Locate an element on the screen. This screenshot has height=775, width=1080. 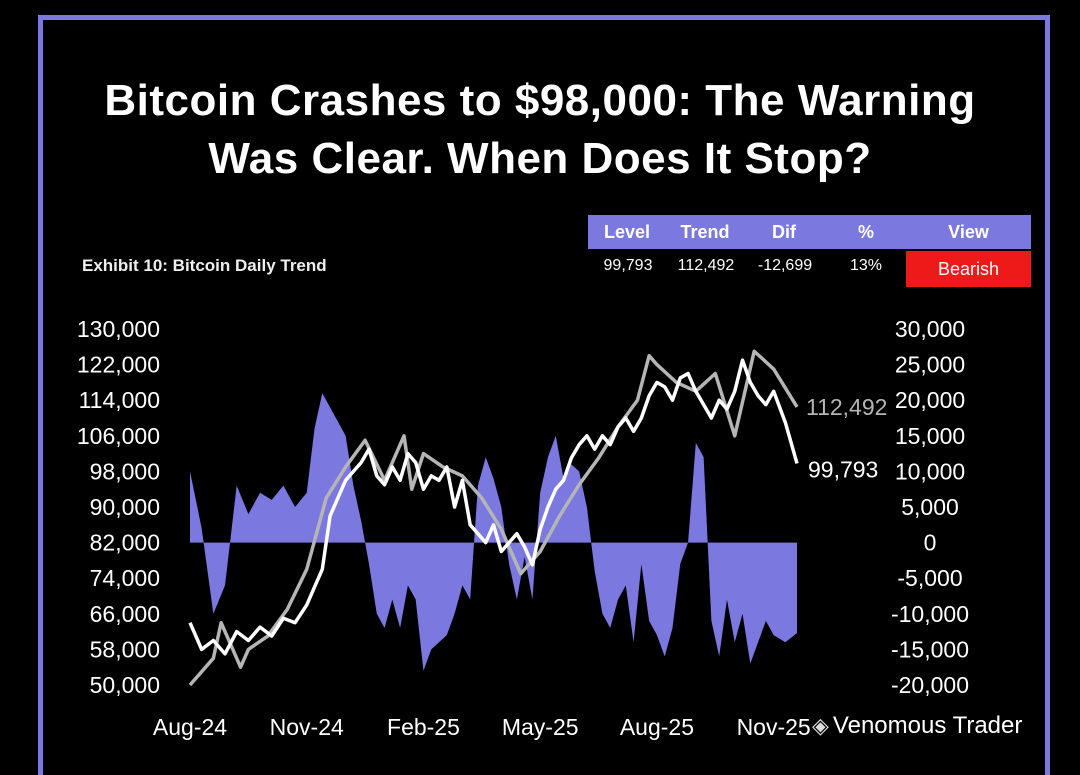
y-right-tick-label: -20,000 is located at coordinates (930, 685).